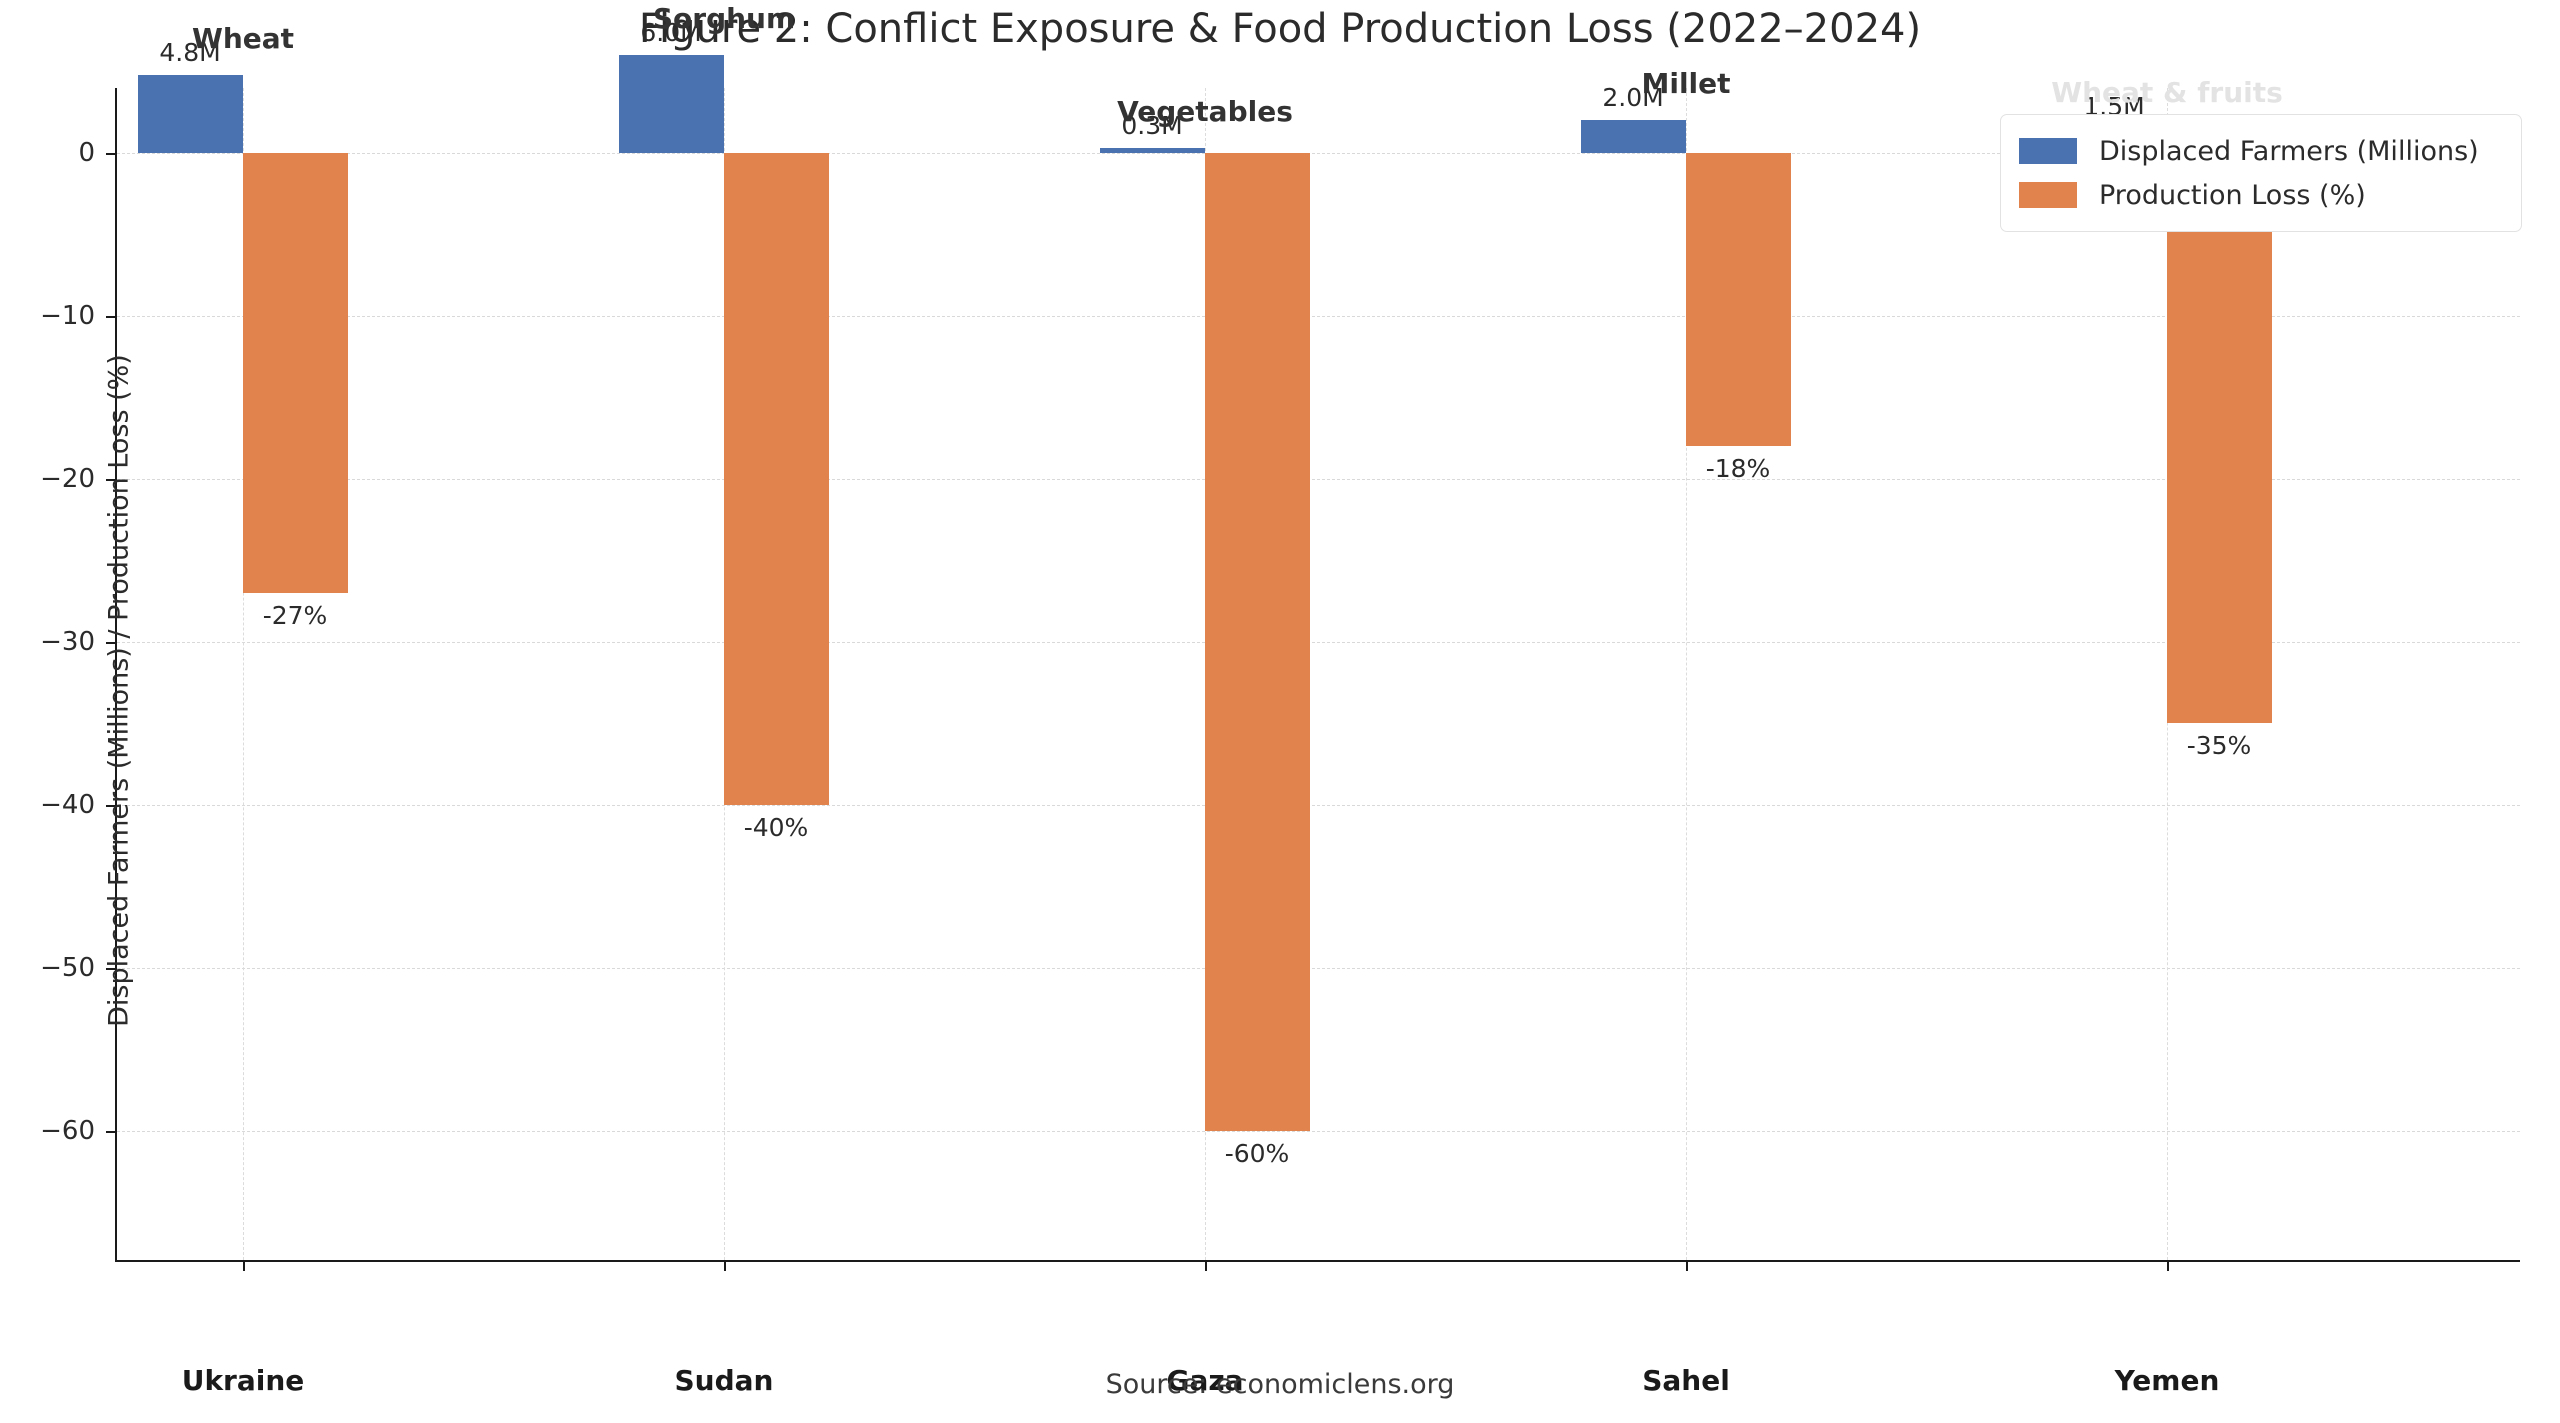 The width and height of the screenshot is (2560, 1423). Describe the element at coordinates (1738, 299) in the screenshot. I see `bar-loss-sahel` at that location.